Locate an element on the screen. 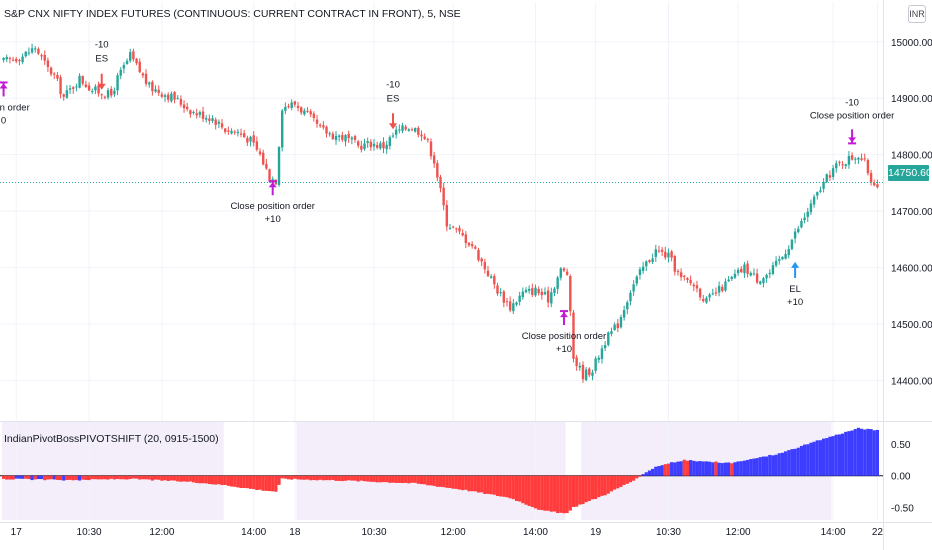 This screenshot has height=550, width=932. currency-badge: INR is located at coordinates (917, 14).